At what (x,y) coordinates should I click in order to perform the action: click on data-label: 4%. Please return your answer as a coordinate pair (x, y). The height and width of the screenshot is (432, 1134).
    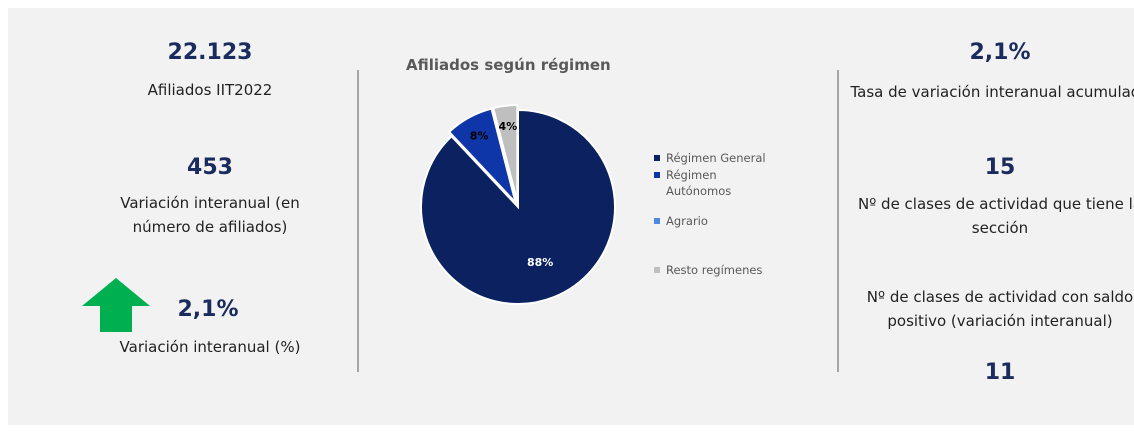
    Looking at the image, I should click on (508, 126).